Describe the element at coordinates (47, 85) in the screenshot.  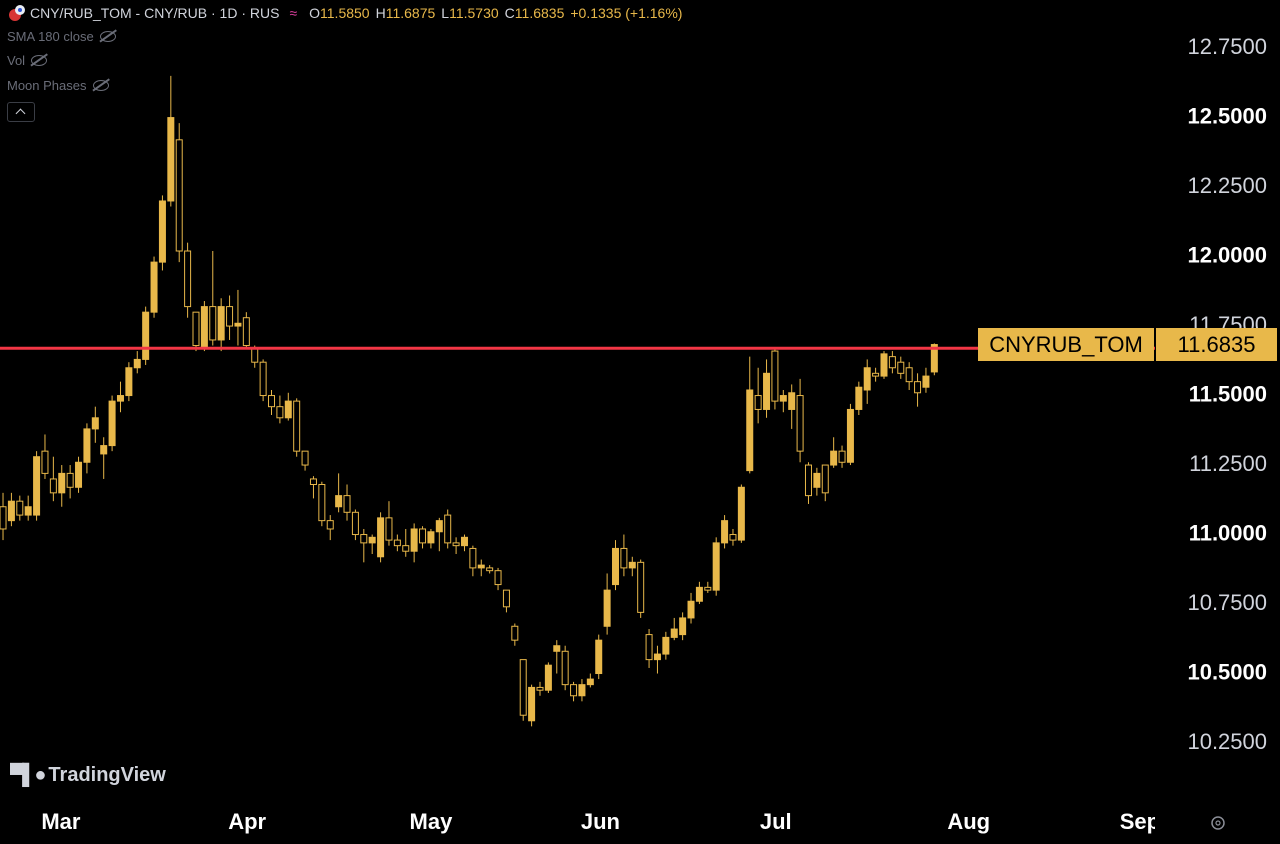
I see `indicator-name: Moon Phases` at that location.